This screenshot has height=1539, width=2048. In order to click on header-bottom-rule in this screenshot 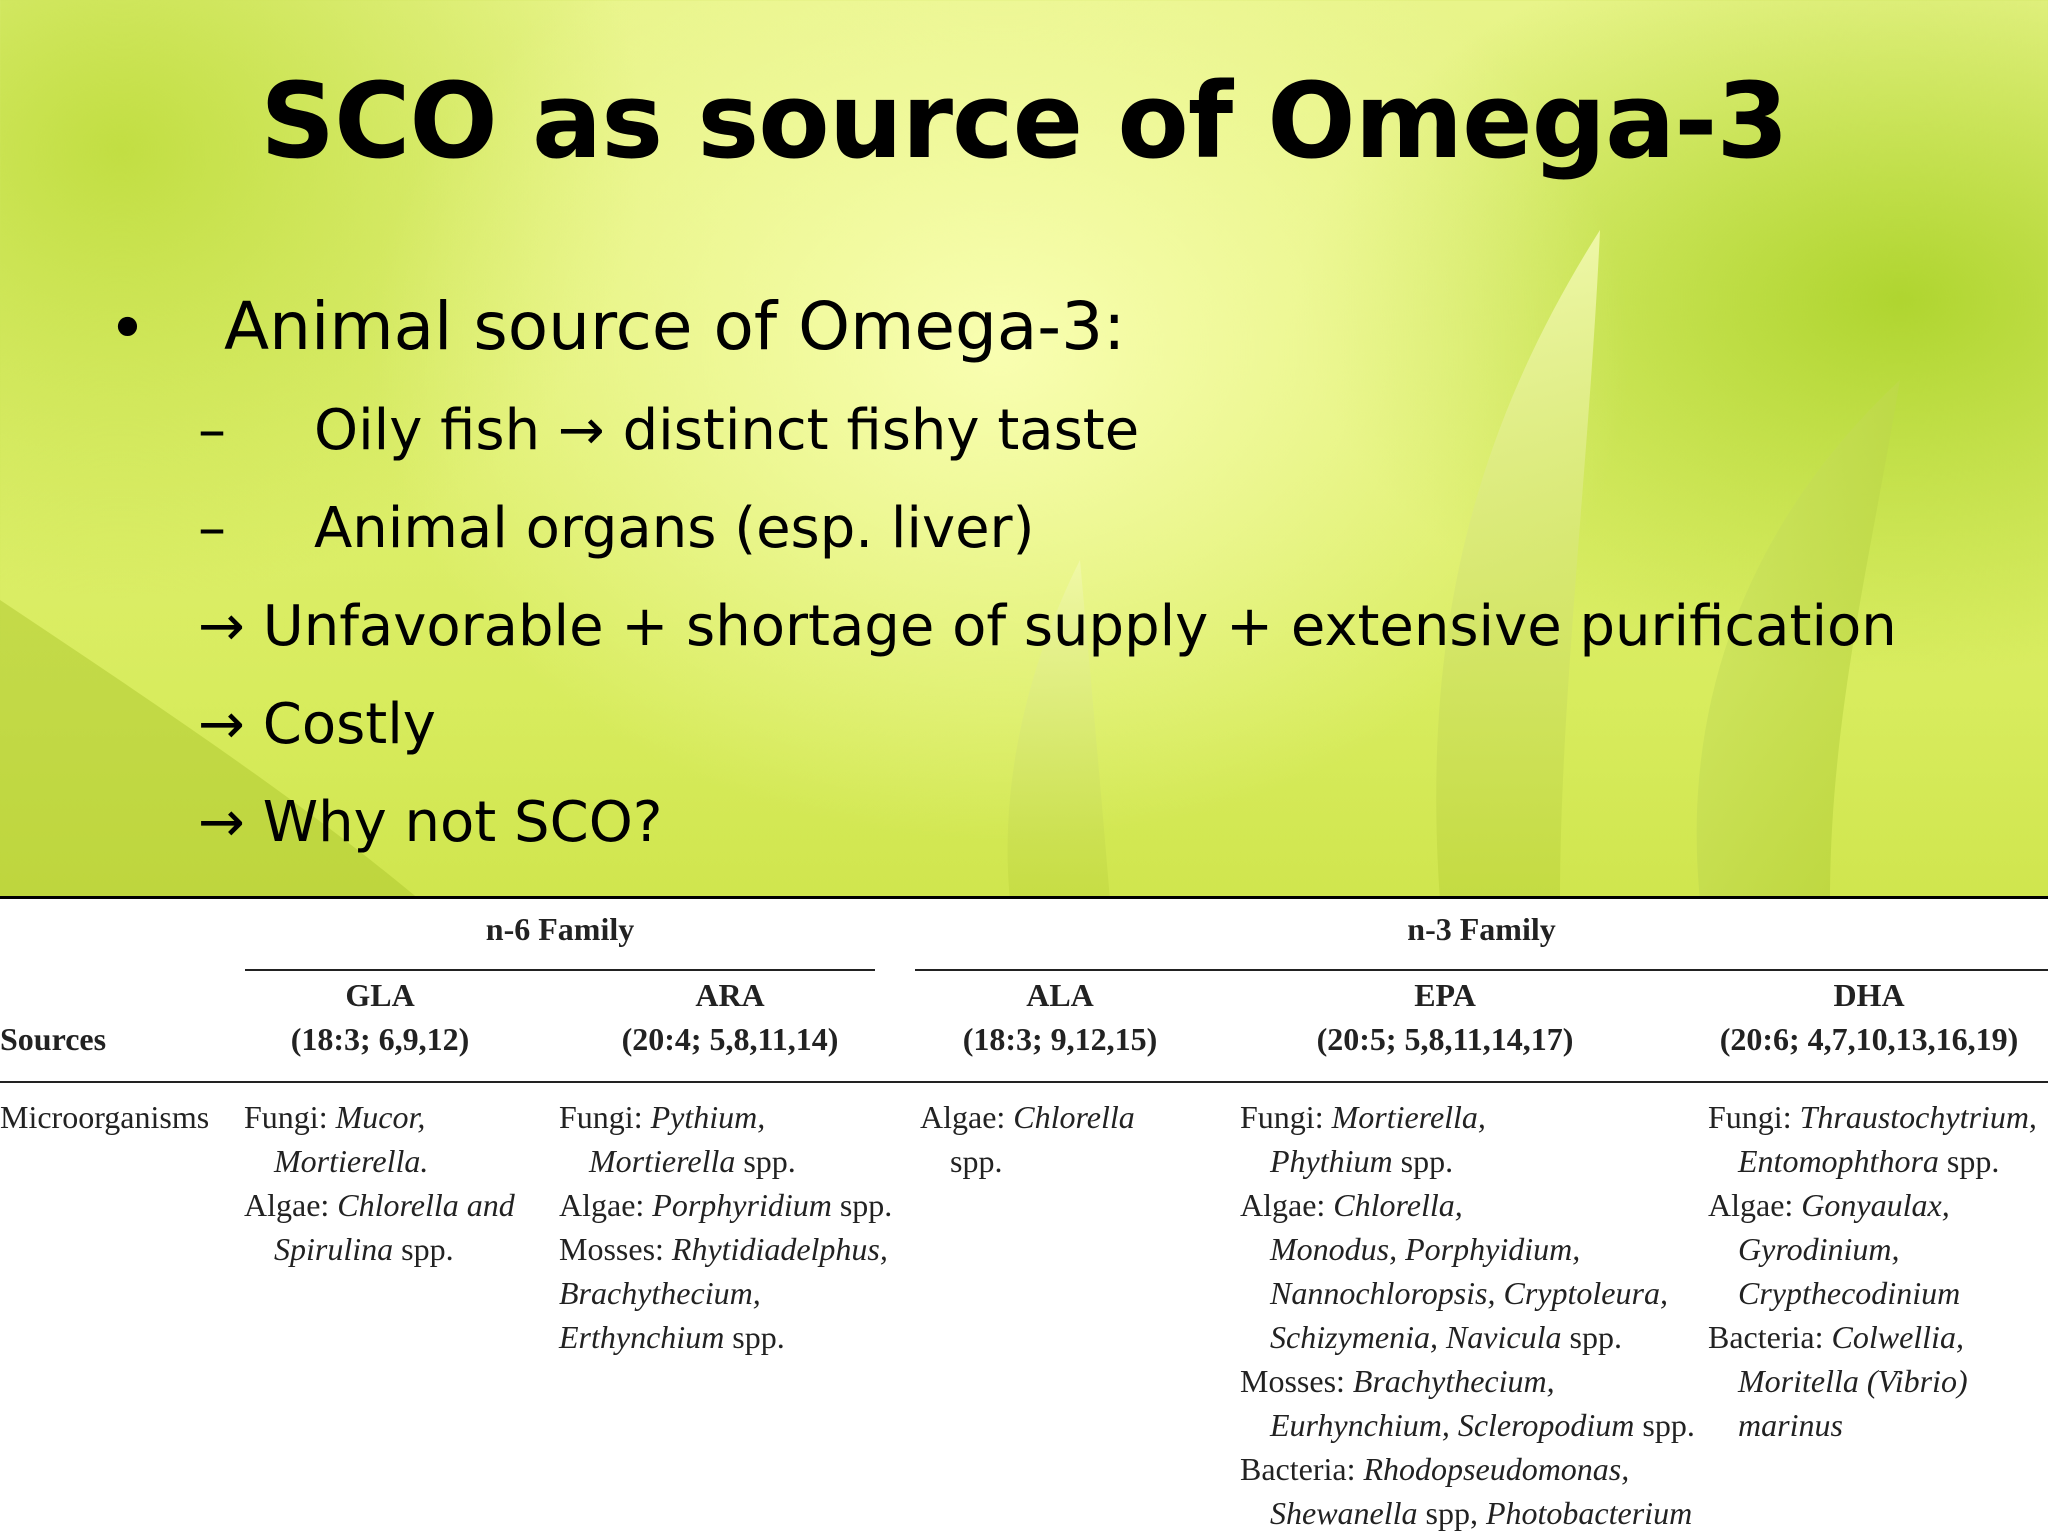, I will do `click(1024, 1082)`.